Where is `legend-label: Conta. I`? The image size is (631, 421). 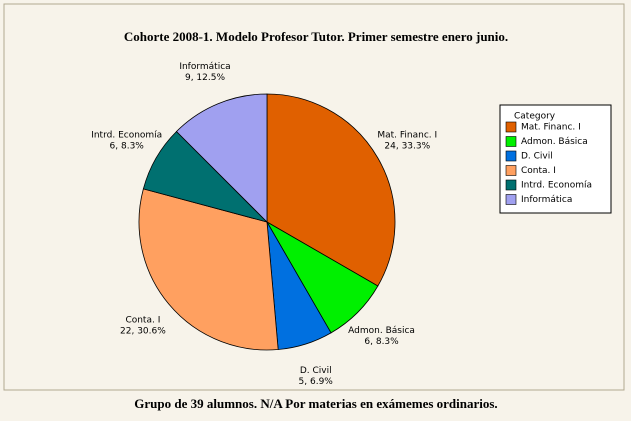
legend-label: Conta. I is located at coordinates (538, 171).